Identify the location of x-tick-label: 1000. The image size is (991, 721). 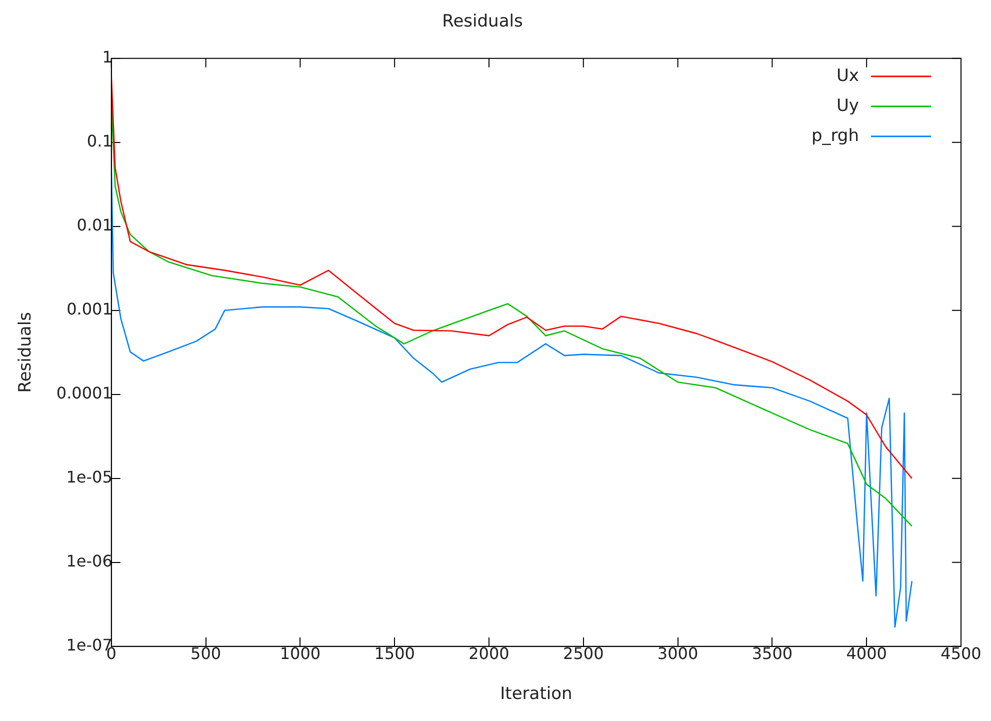
(300, 654).